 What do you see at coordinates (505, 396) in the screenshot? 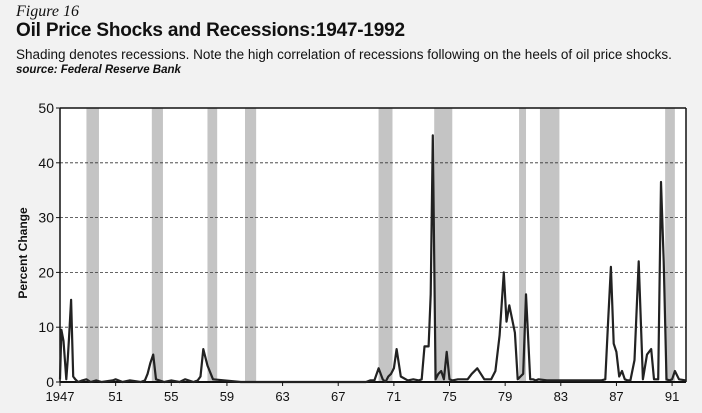
I see `x-tick-label-1979: 79` at bounding box center [505, 396].